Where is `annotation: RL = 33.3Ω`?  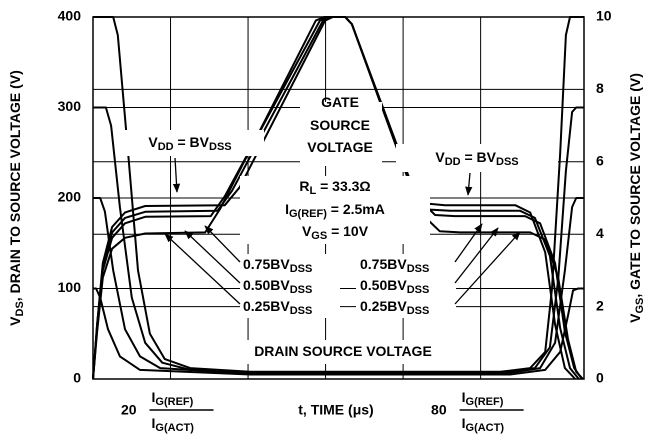 annotation: RL = 33.3Ω is located at coordinates (334, 187).